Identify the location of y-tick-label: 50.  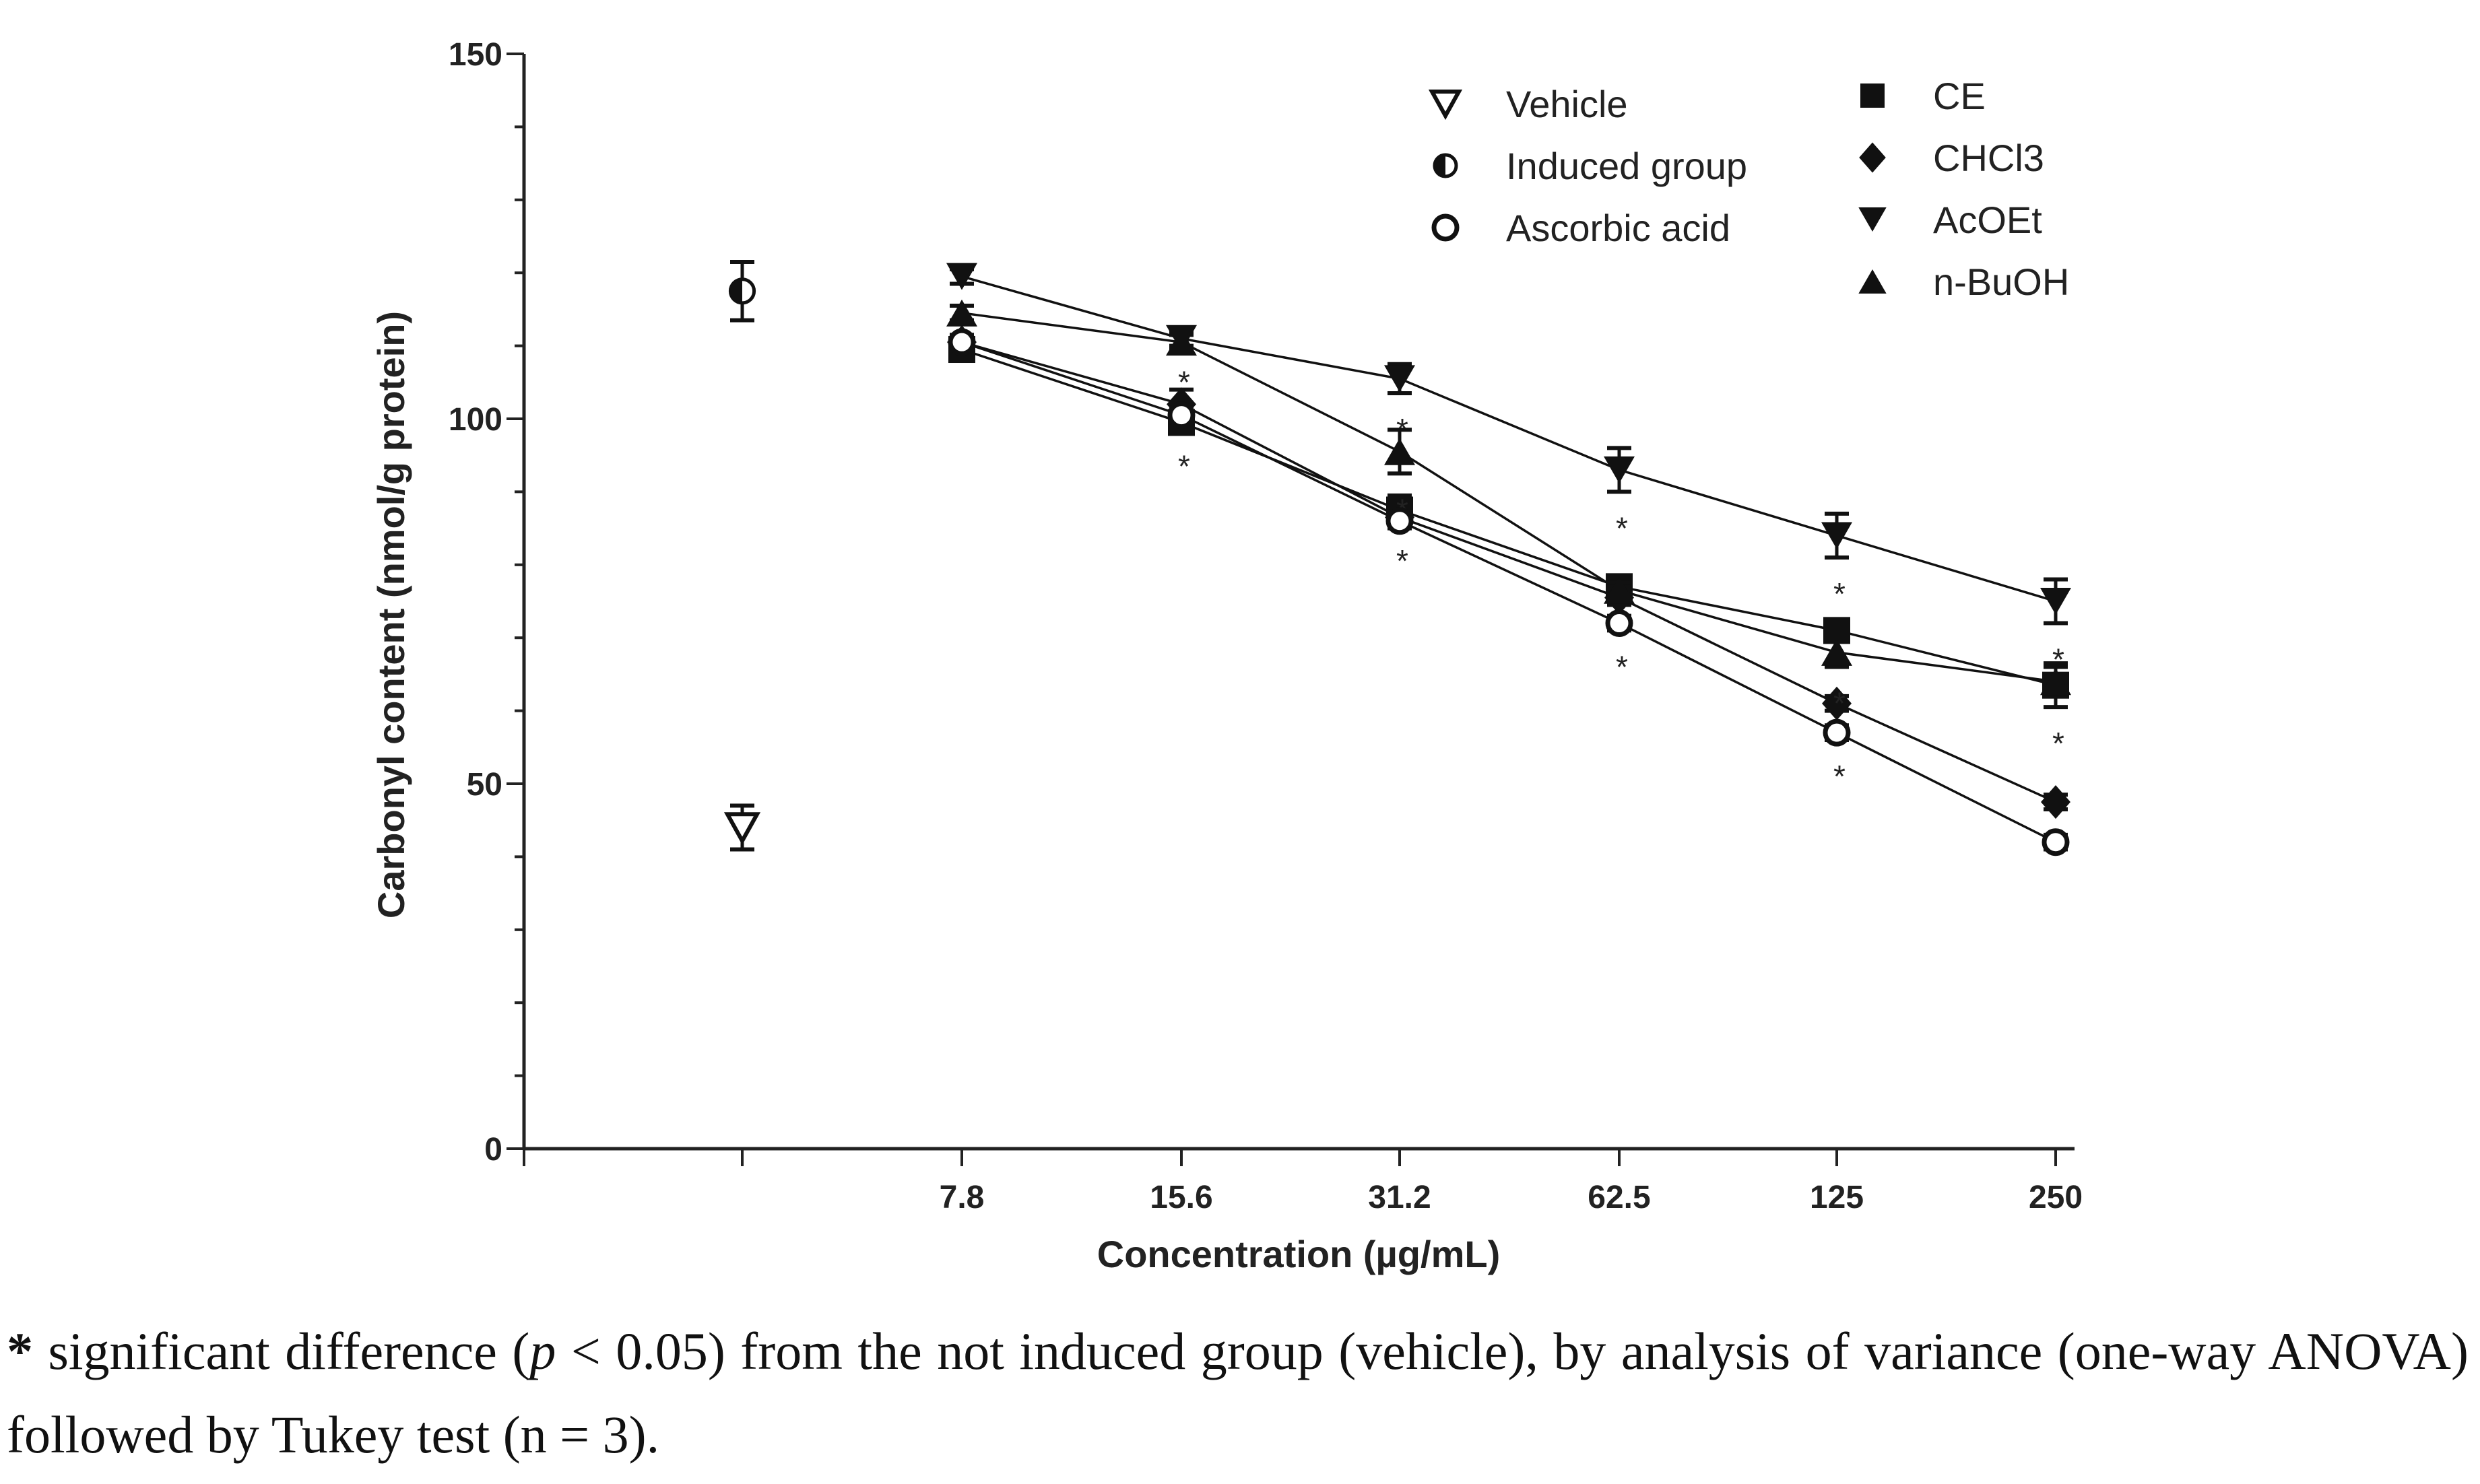
(484, 785).